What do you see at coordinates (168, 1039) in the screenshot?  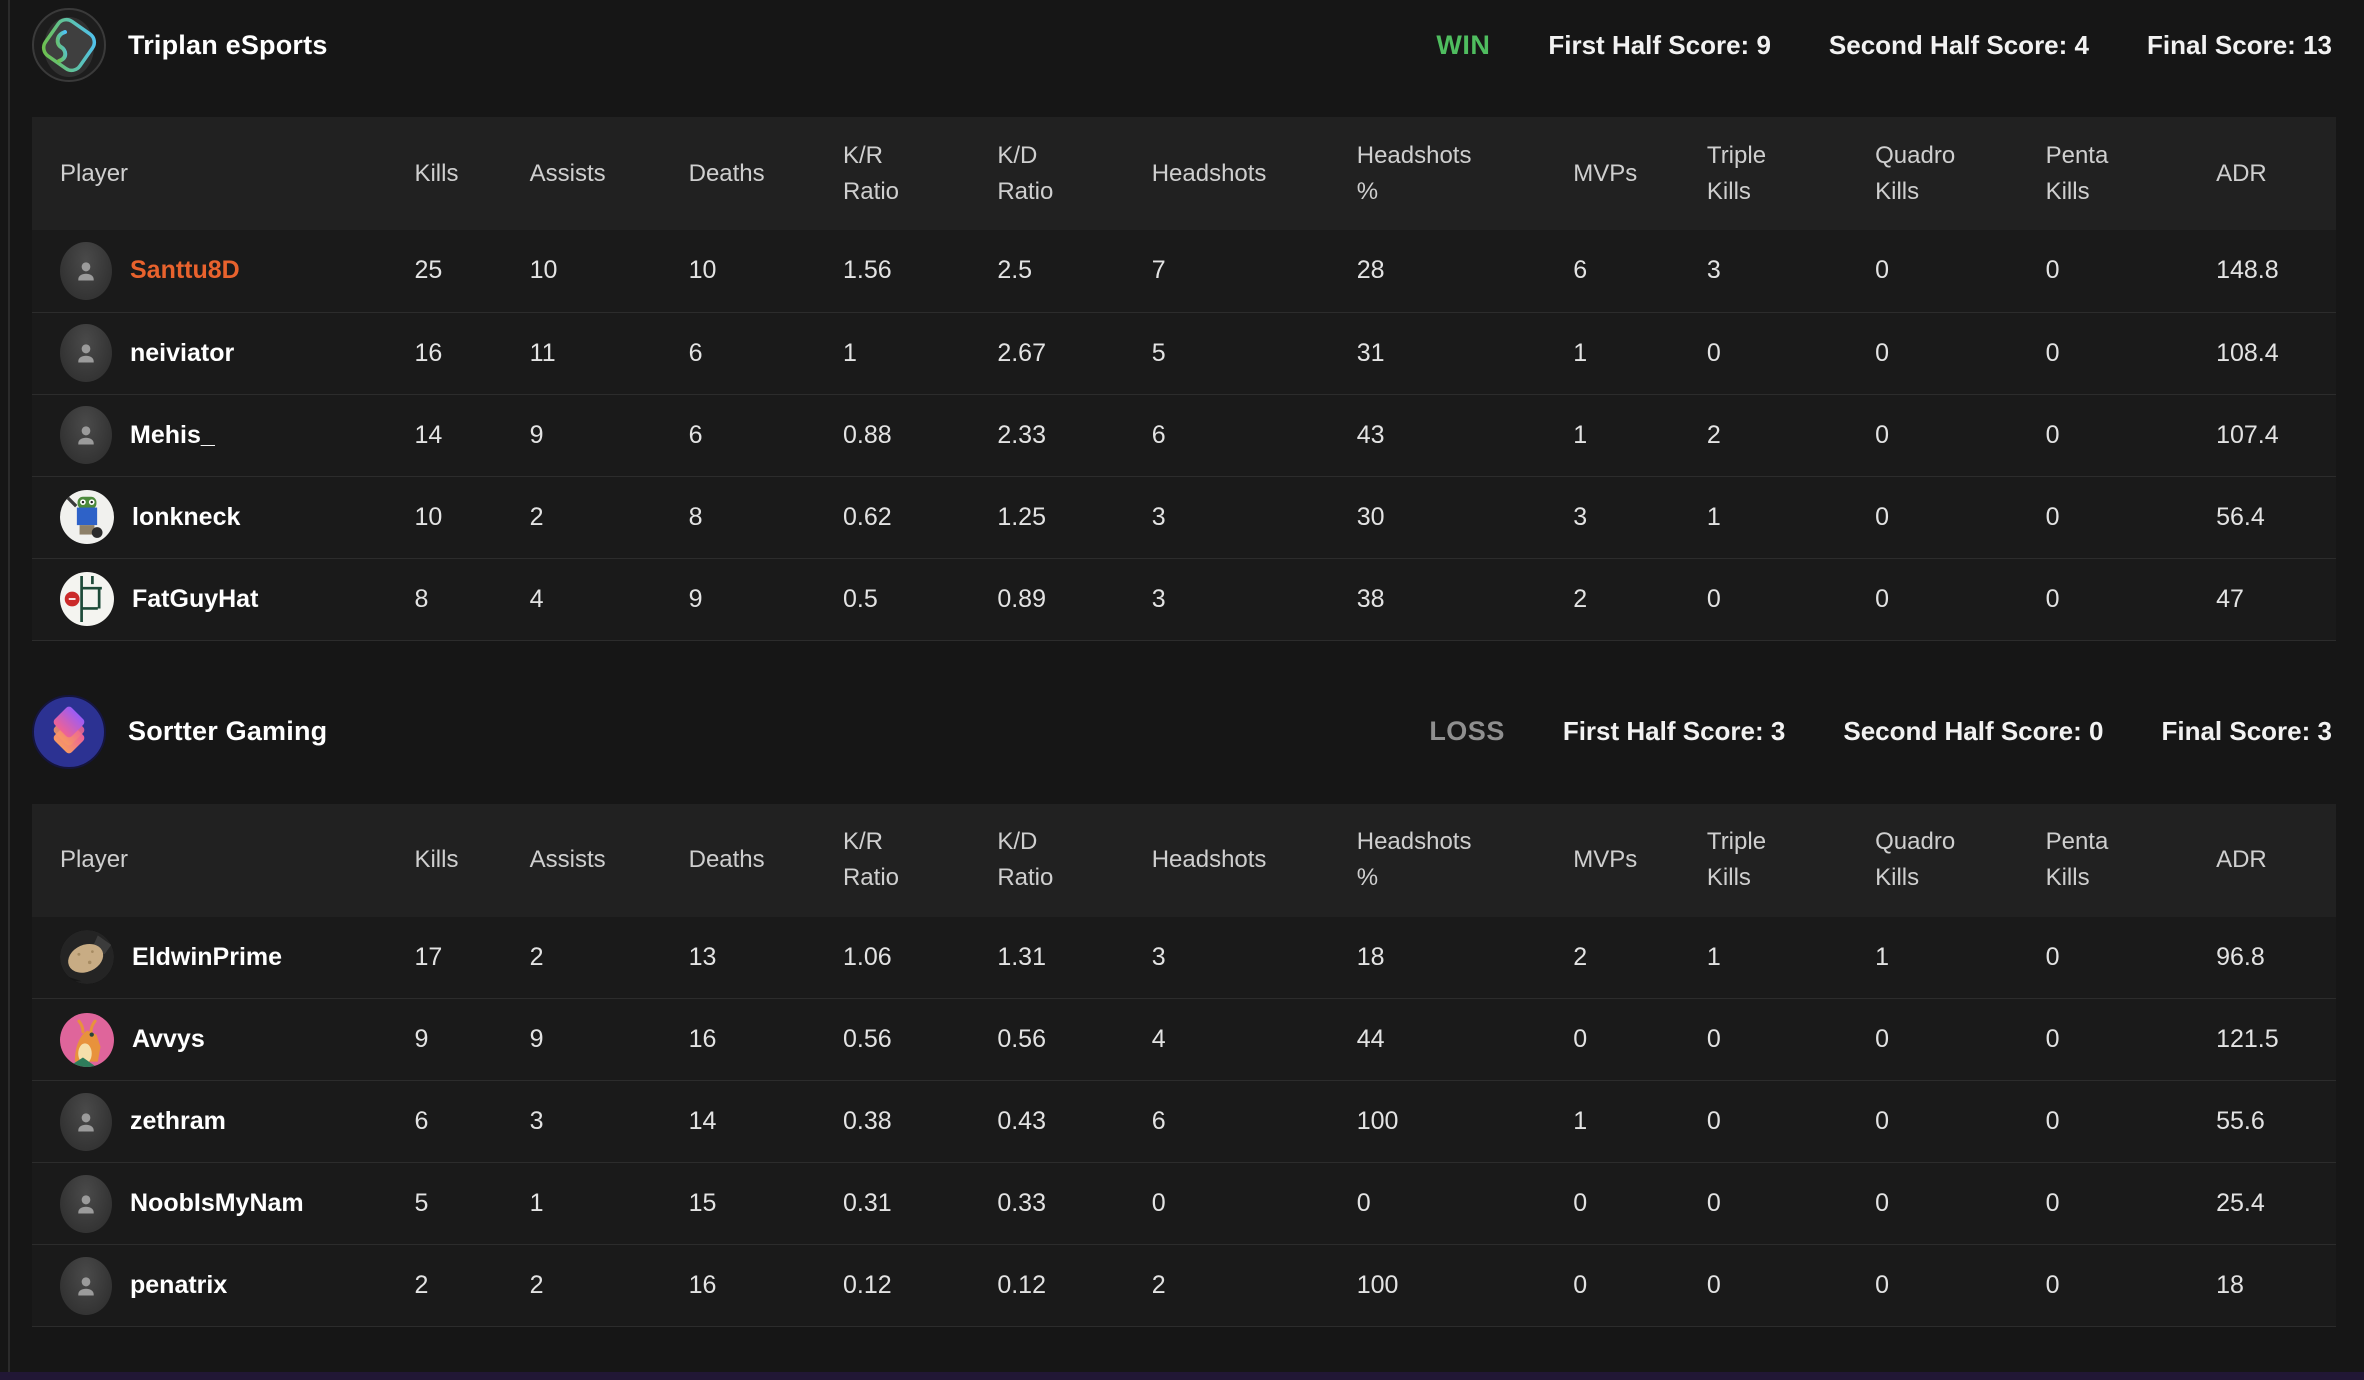 I see `player-name: Avvys` at bounding box center [168, 1039].